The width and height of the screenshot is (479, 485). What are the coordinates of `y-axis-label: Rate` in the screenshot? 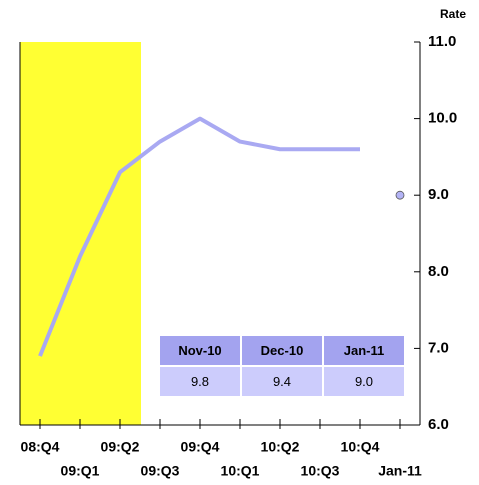 It's located at (453, 14).